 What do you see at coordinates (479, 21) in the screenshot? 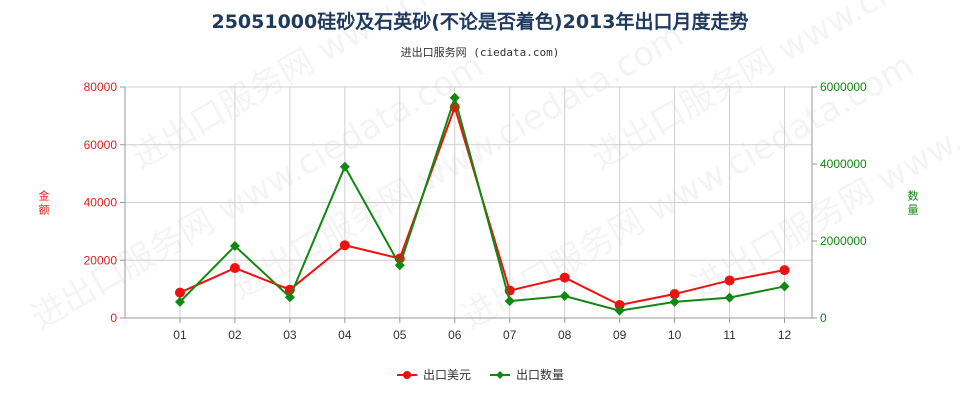
I see `chart-title: 25051000硅砂及石英砂(不论是否着色)2013年出口月度走势` at bounding box center [479, 21].